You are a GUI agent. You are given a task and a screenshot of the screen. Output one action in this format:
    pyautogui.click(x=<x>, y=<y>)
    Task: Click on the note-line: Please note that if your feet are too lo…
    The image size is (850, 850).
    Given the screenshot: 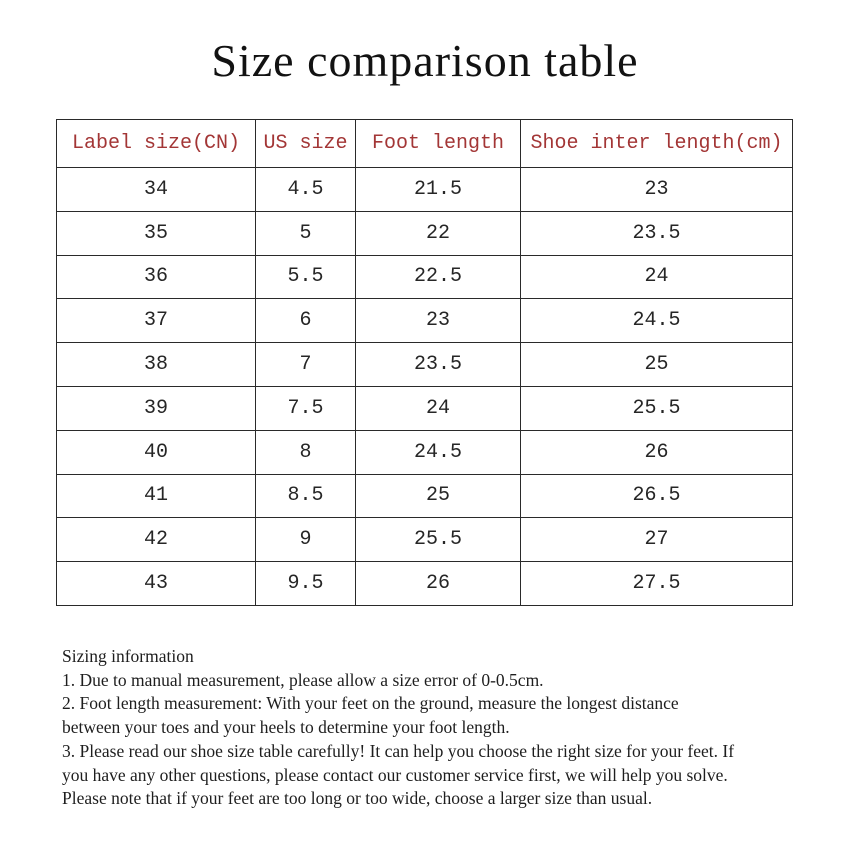 What is the action you would take?
    pyautogui.click(x=357, y=798)
    